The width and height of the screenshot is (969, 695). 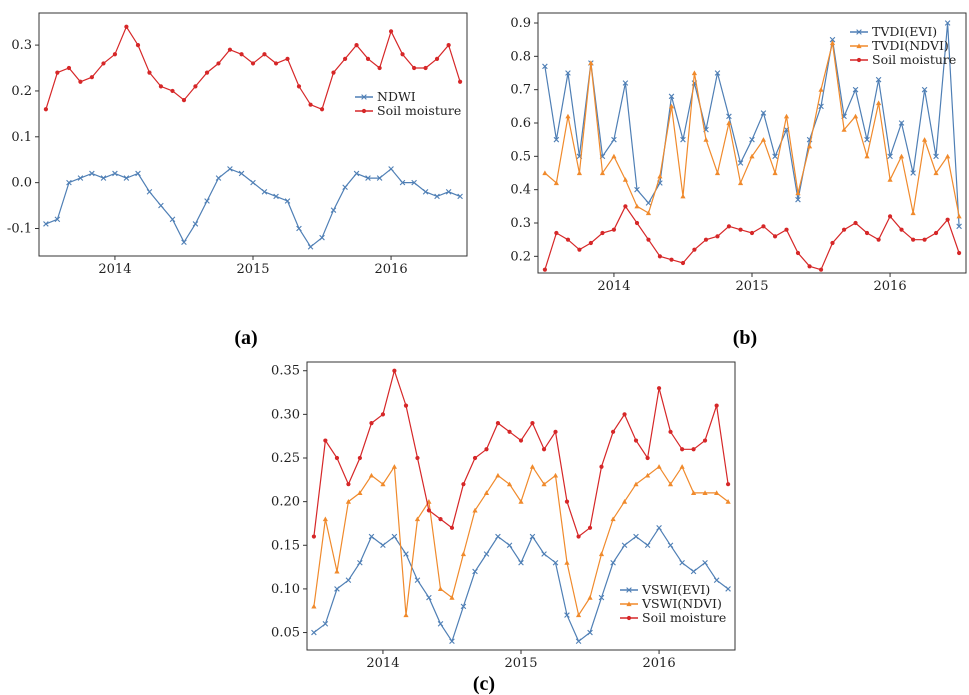 What do you see at coordinates (520, 123) in the screenshot?
I see `y-tick-label: 0.6` at bounding box center [520, 123].